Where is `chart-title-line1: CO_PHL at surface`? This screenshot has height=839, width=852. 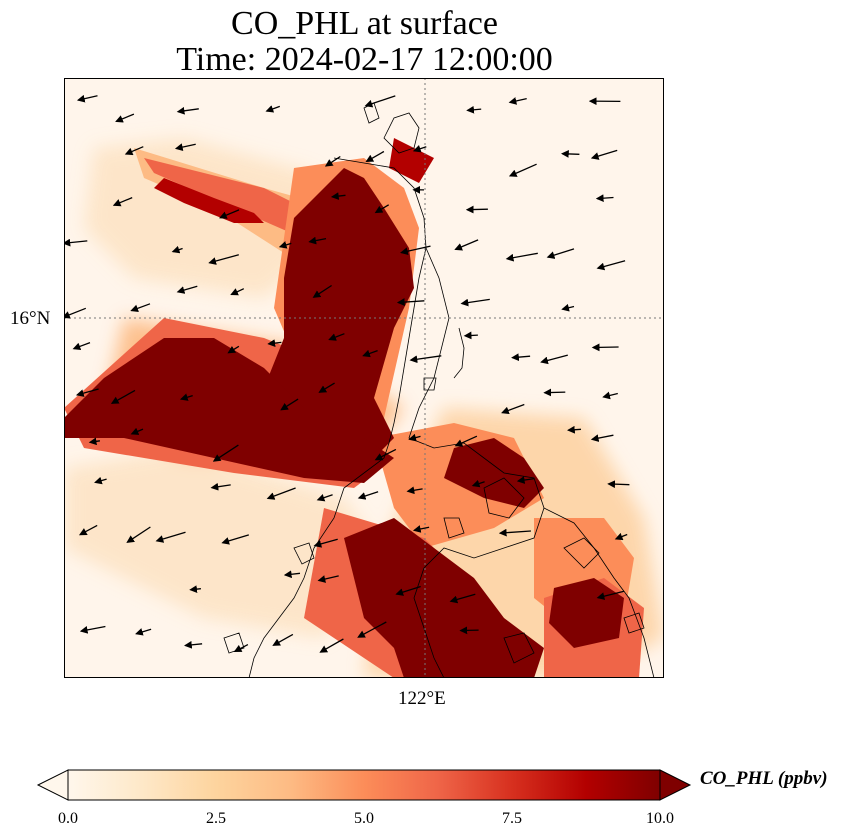 chart-title-line1: CO_PHL at surface is located at coordinates (364, 23).